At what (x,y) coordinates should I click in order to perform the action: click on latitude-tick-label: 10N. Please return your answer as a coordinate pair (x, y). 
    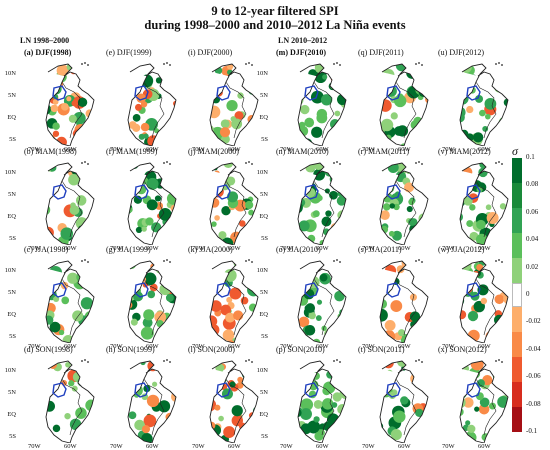
    Looking at the image, I should click on (10, 172).